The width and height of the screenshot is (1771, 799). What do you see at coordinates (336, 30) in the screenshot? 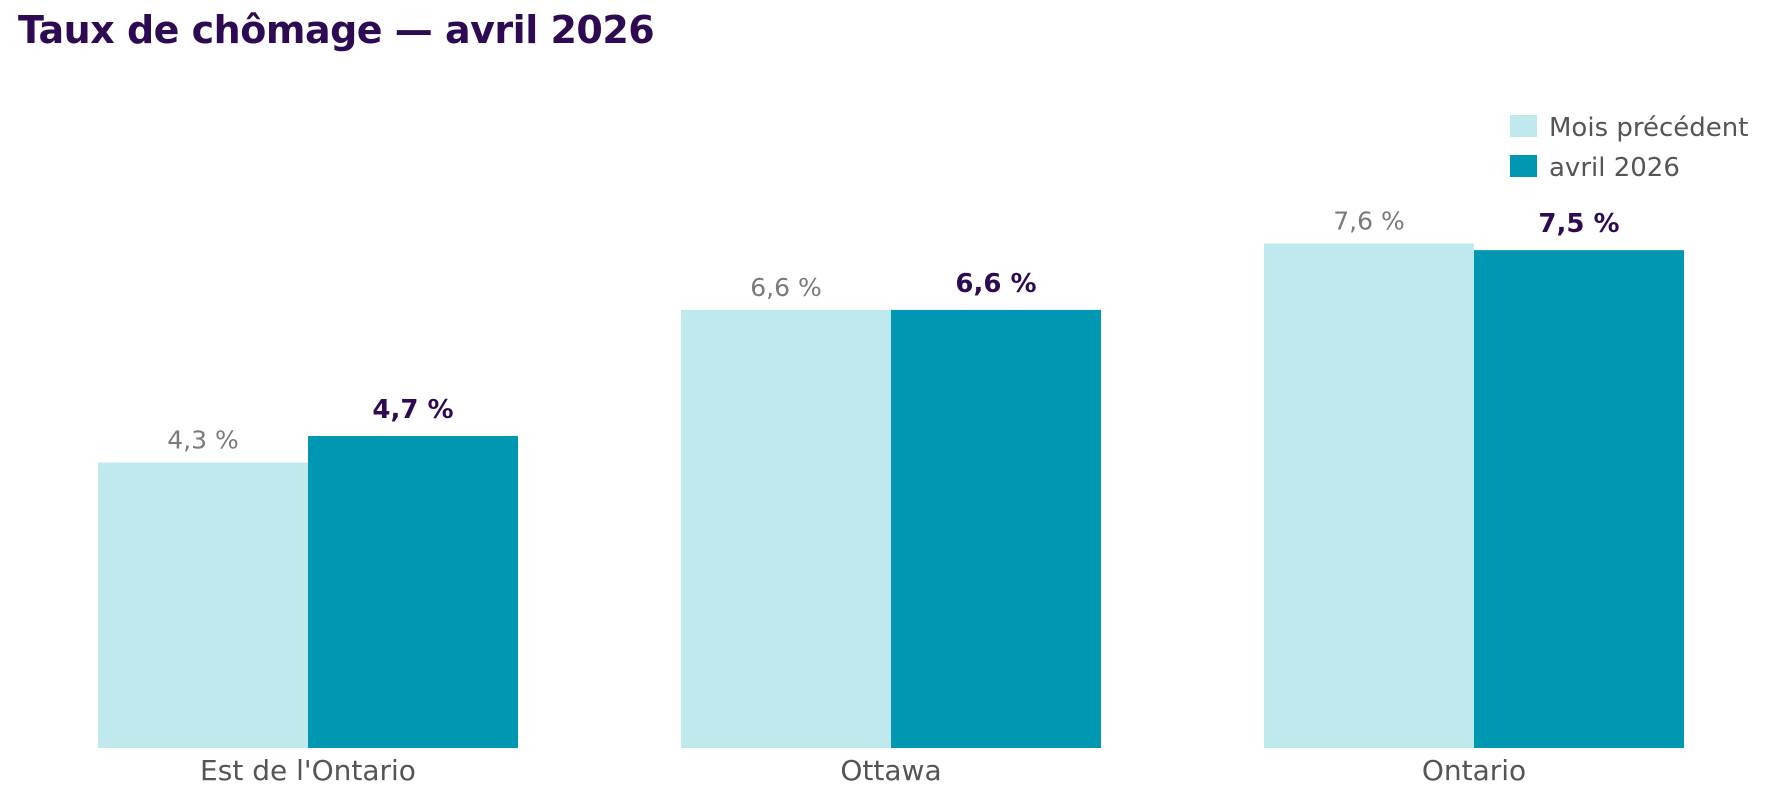
I see `chart-title: Taux de chômage — avril 2026` at bounding box center [336, 30].